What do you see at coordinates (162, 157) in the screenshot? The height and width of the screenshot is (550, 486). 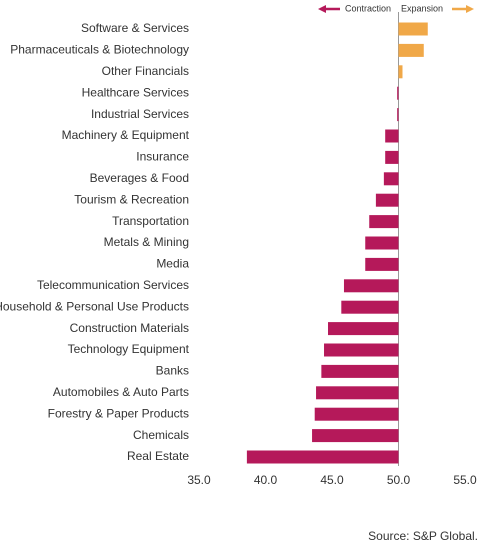 I see `y-tick-label: Insurance` at bounding box center [162, 157].